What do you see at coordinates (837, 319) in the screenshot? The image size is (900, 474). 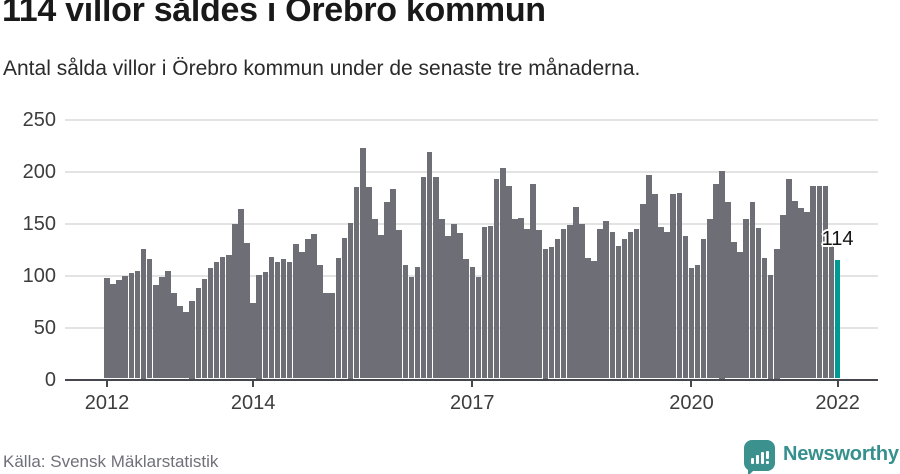 I see `highlighted-bar` at bounding box center [837, 319].